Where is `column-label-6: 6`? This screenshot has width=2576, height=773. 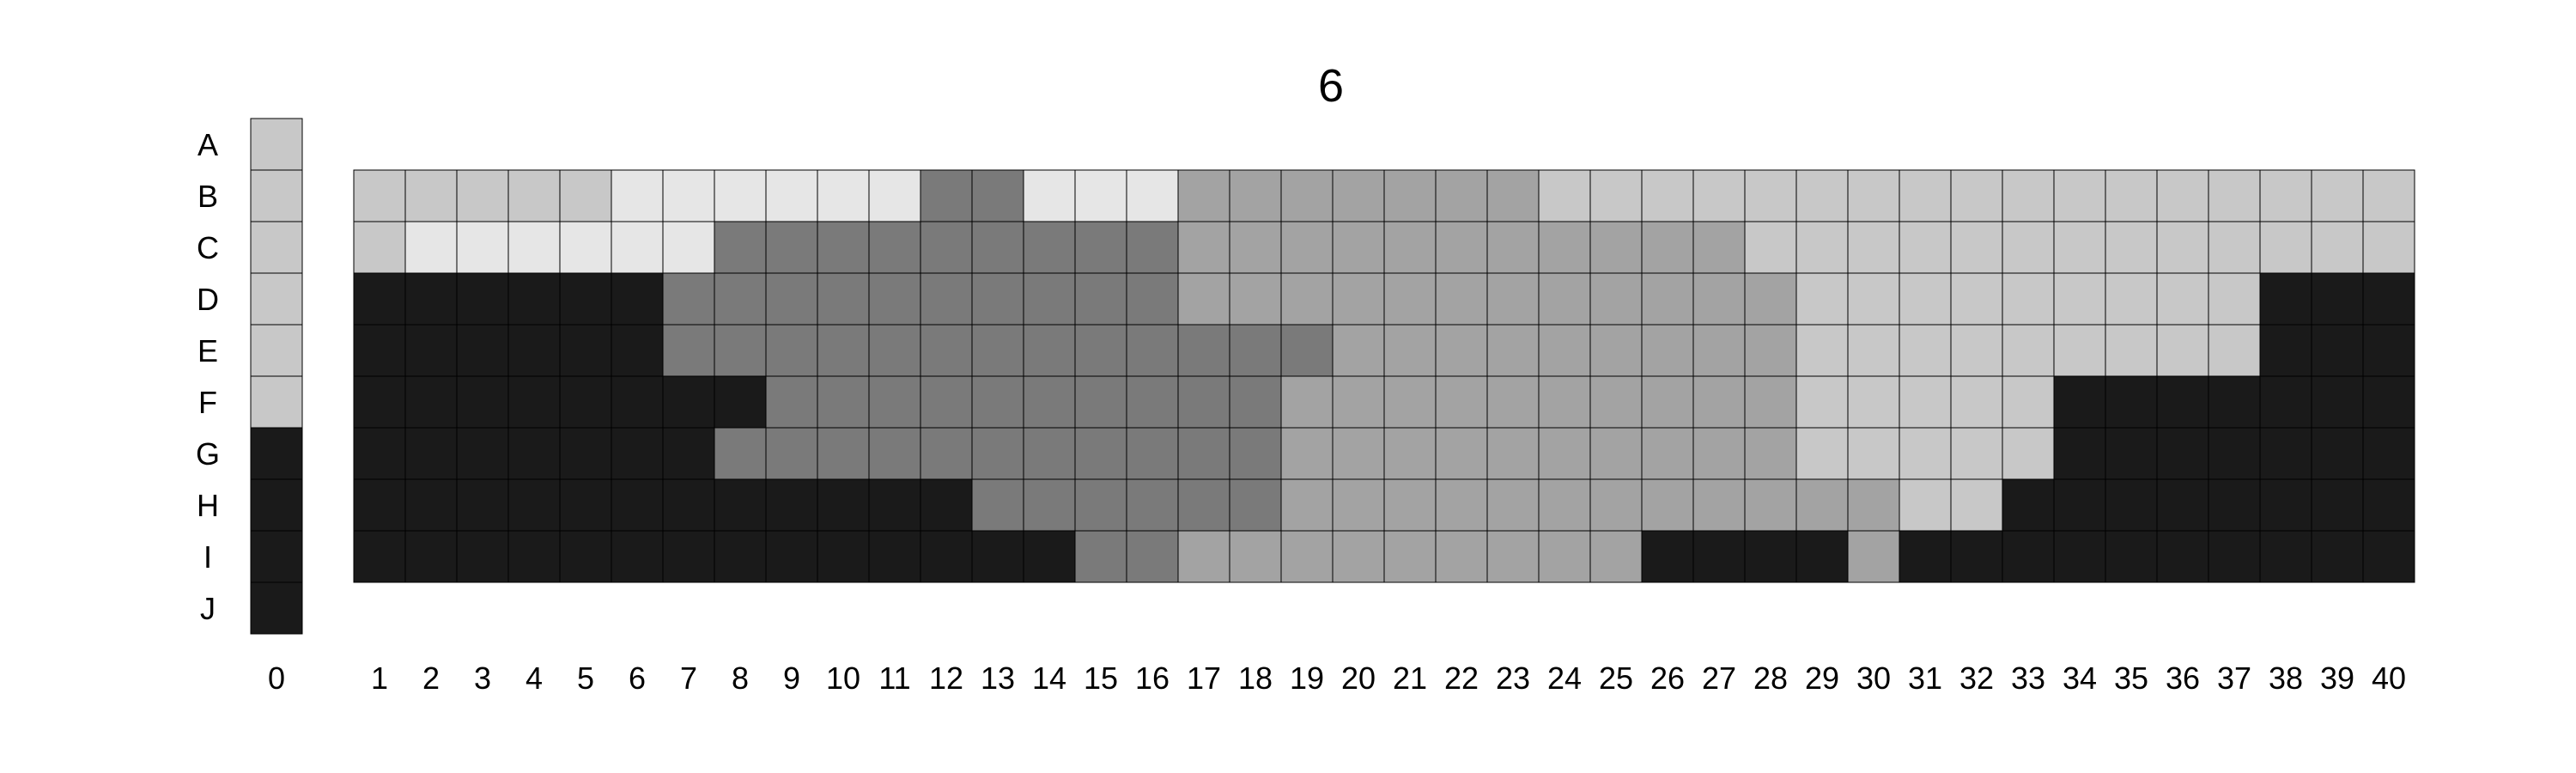 column-label-6: 6 is located at coordinates (638, 678).